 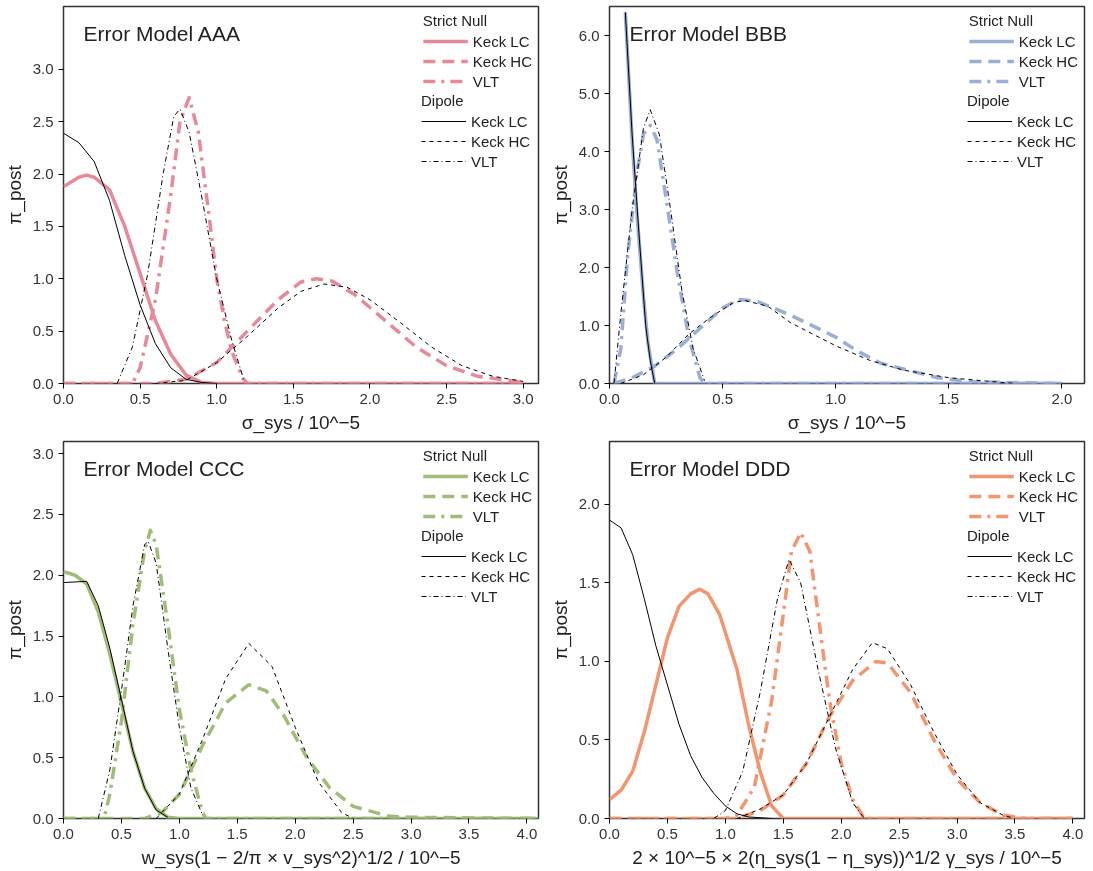 What do you see at coordinates (589, 151) in the screenshot?
I see `y-tick-label: 4.0` at bounding box center [589, 151].